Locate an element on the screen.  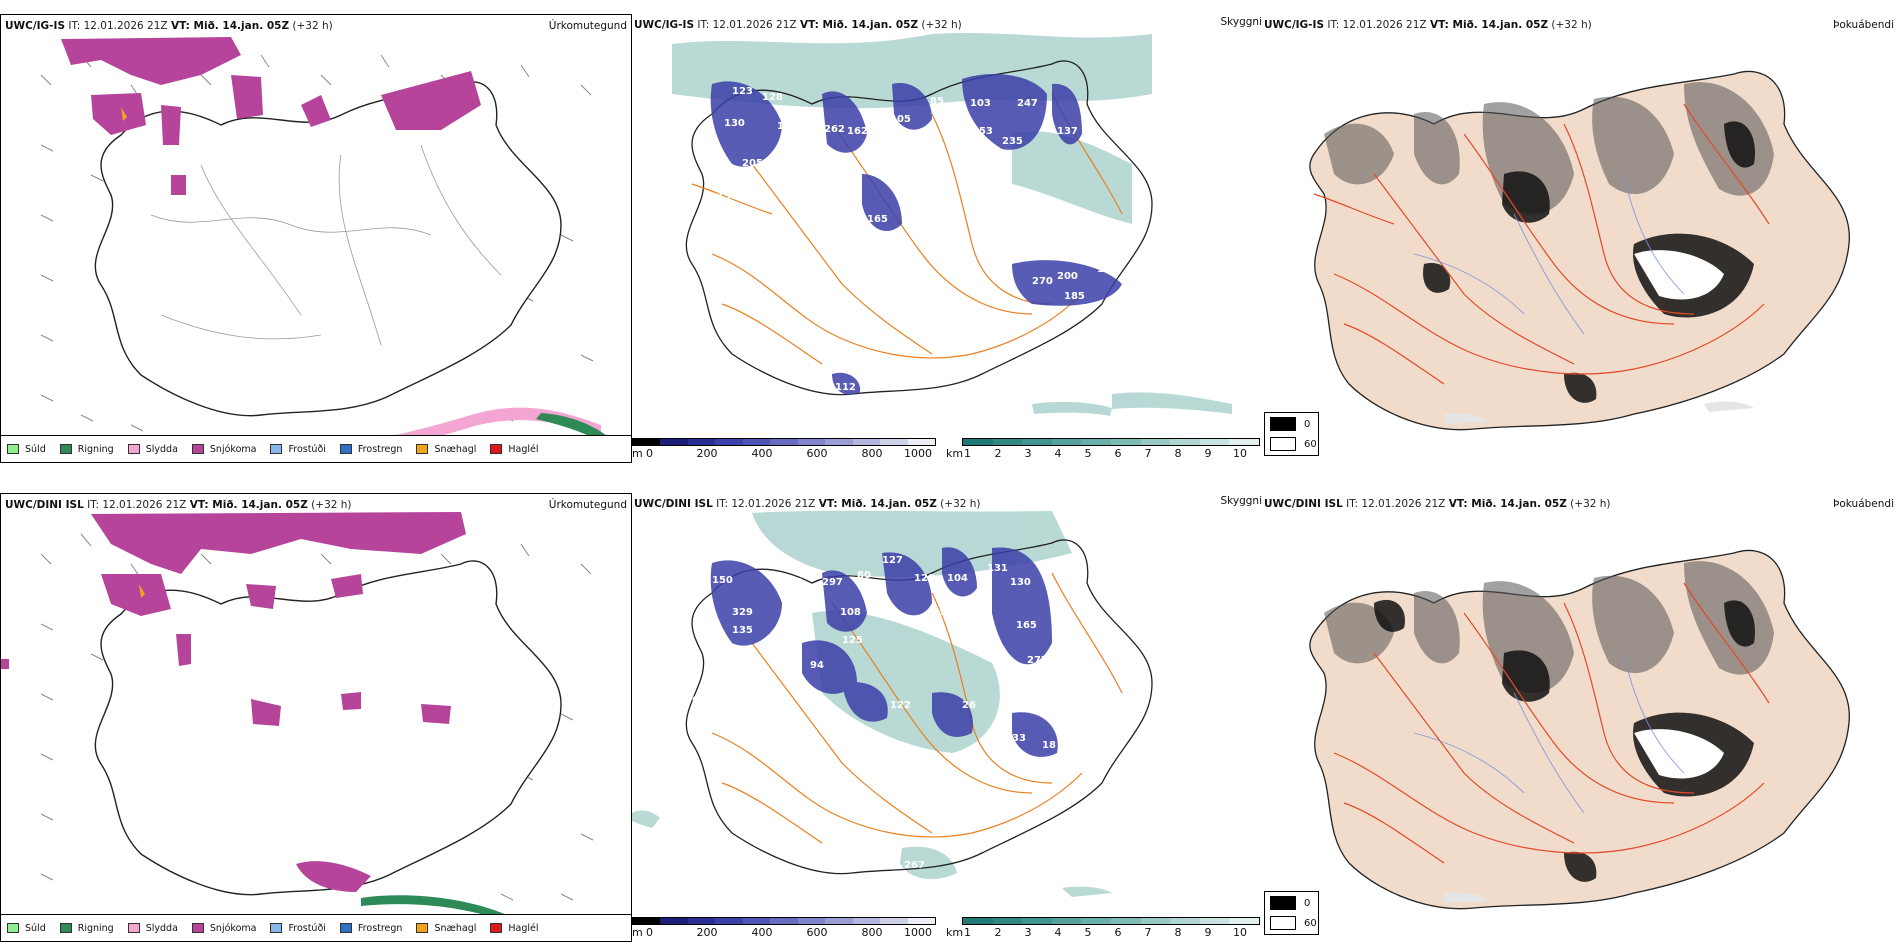
visibility-tick: 3 is located at coordinates (1028, 453).